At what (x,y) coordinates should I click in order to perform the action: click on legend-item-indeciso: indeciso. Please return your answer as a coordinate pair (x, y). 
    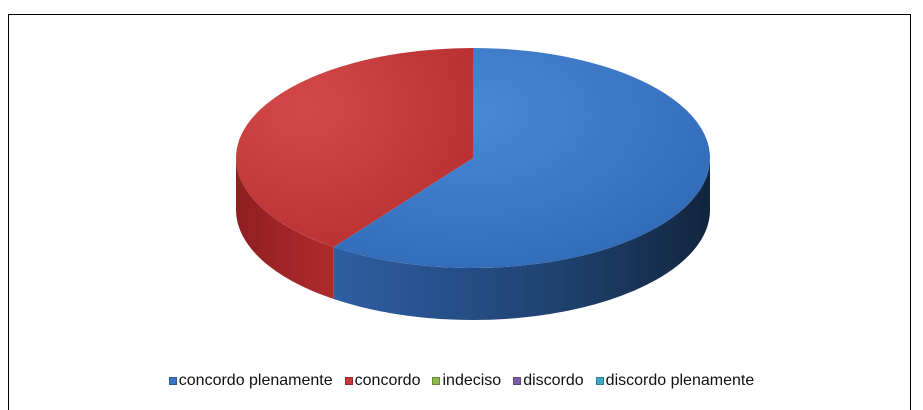
    Looking at the image, I should click on (466, 381).